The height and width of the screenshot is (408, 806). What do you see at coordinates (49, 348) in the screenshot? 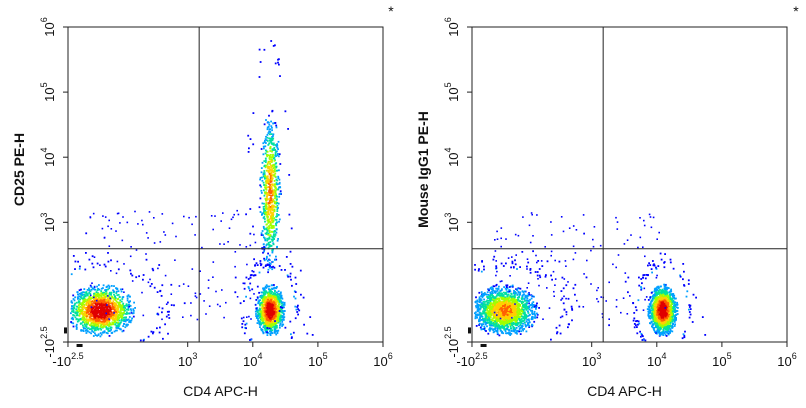
I see `y-tick-base: -10` at bounding box center [49, 348].